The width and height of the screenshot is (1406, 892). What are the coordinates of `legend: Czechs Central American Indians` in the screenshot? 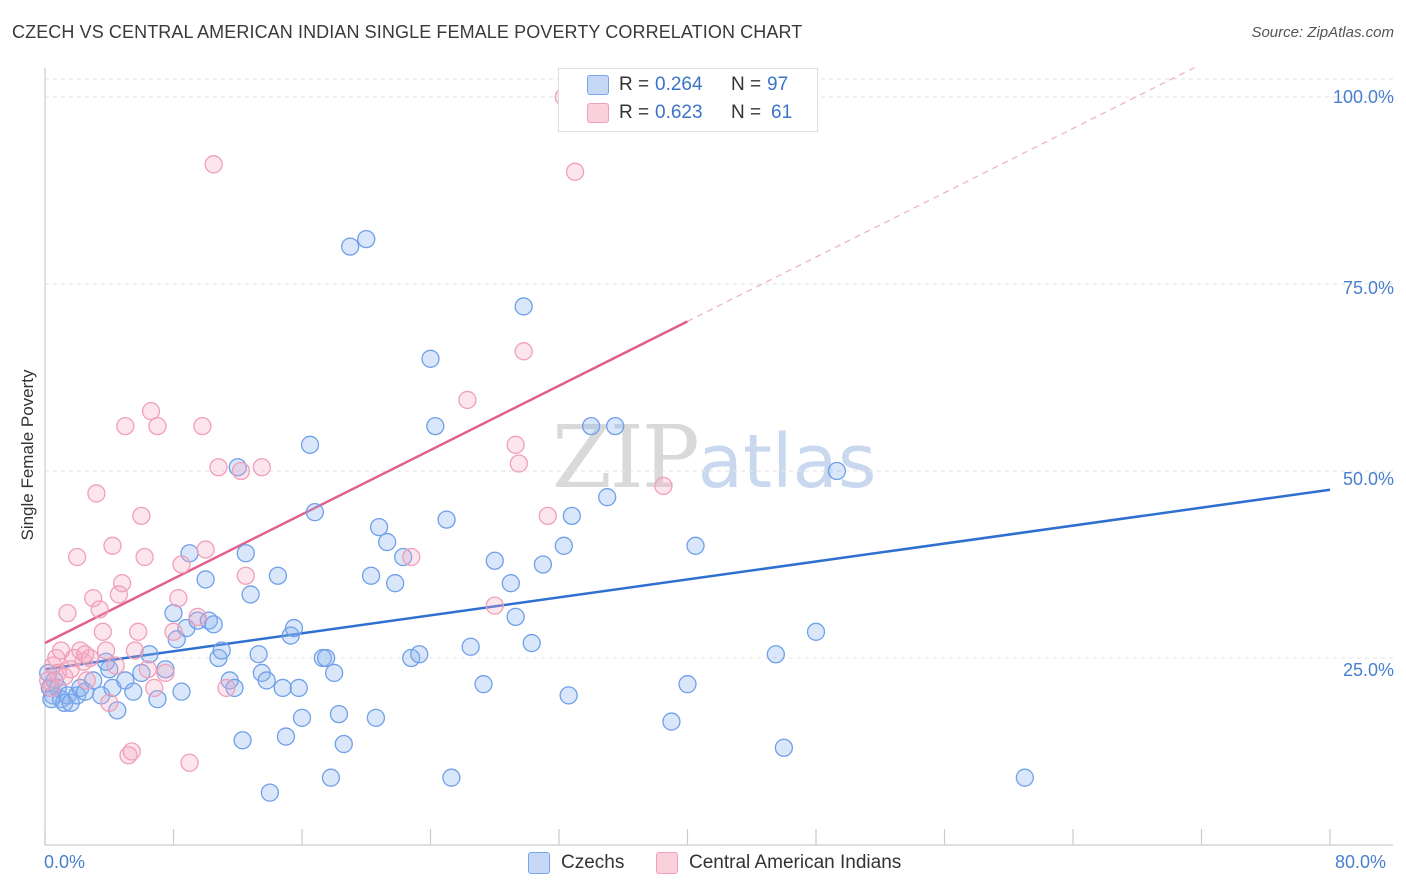 It's located at (703, 865).